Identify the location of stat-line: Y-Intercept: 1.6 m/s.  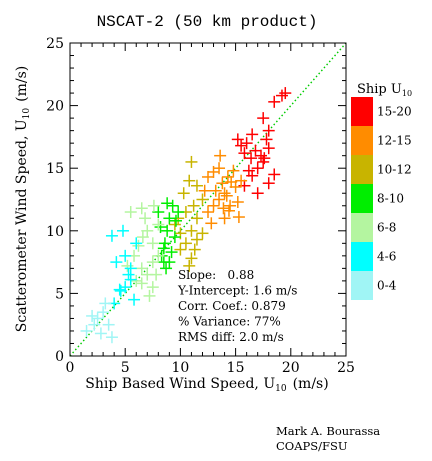
(237, 291).